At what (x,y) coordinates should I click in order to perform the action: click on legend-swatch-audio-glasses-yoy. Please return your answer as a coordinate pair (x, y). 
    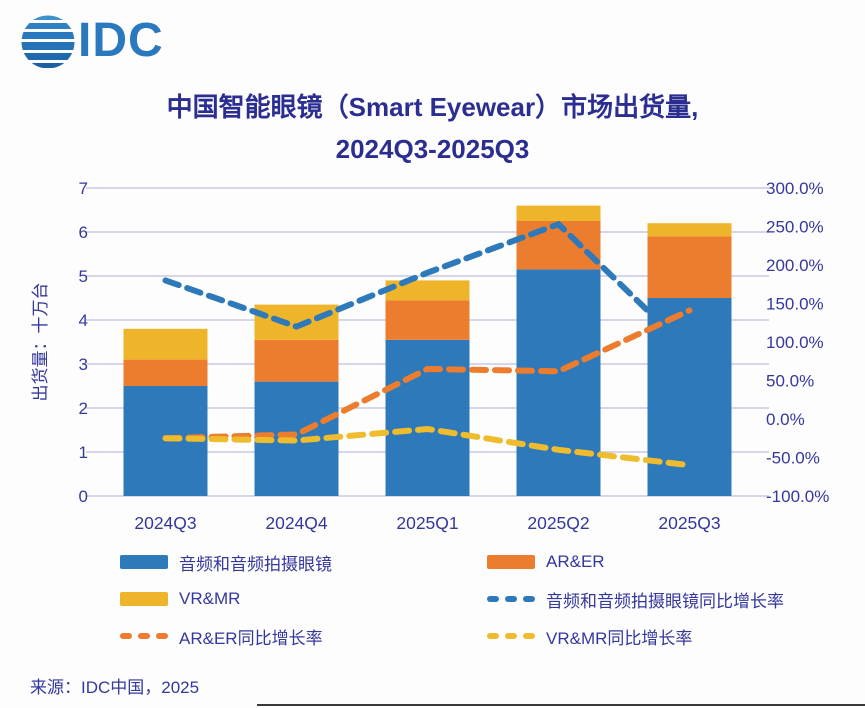
    Looking at the image, I should click on (511, 599).